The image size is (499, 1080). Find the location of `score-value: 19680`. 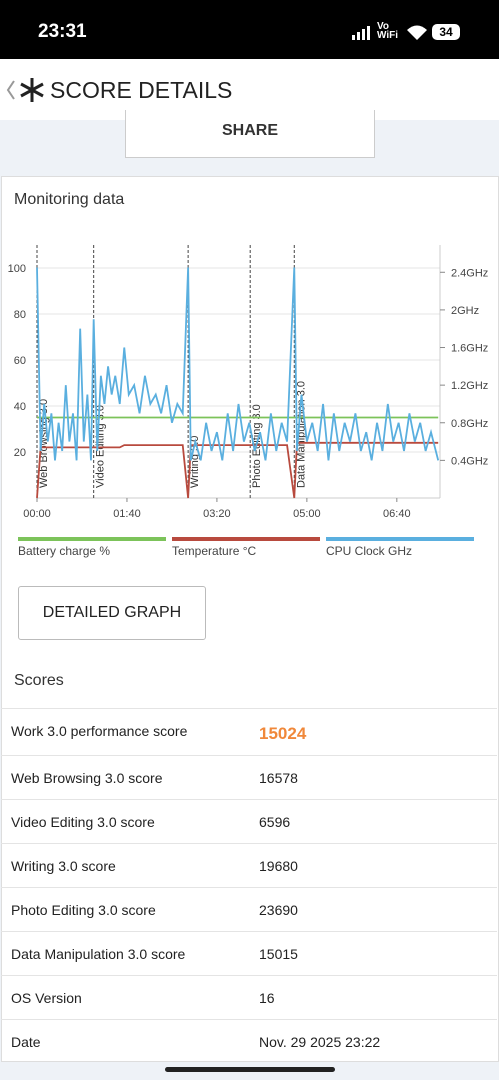

score-value: 19680 is located at coordinates (278, 866).